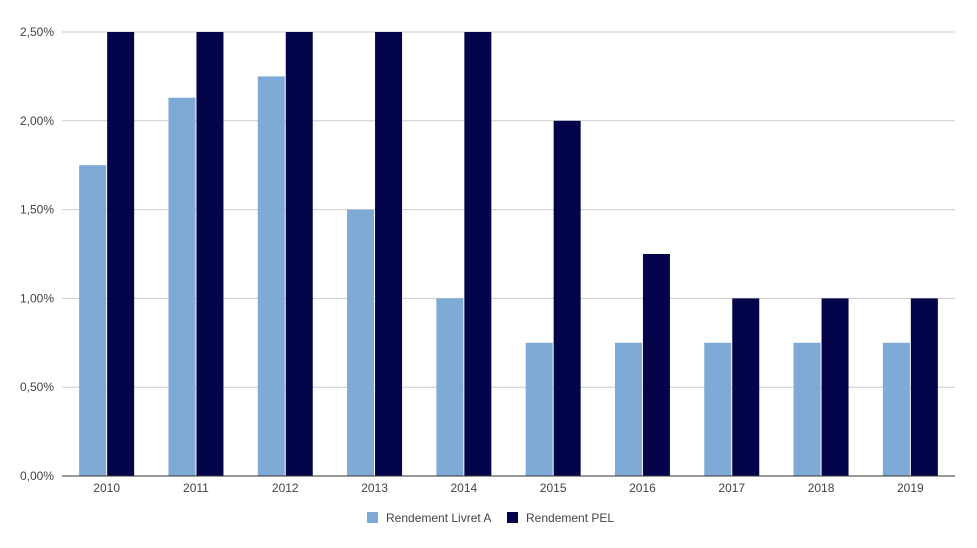 Image resolution: width=977 pixels, height=548 pixels. What do you see at coordinates (567, 298) in the screenshot?
I see `bar-pel-2015` at bounding box center [567, 298].